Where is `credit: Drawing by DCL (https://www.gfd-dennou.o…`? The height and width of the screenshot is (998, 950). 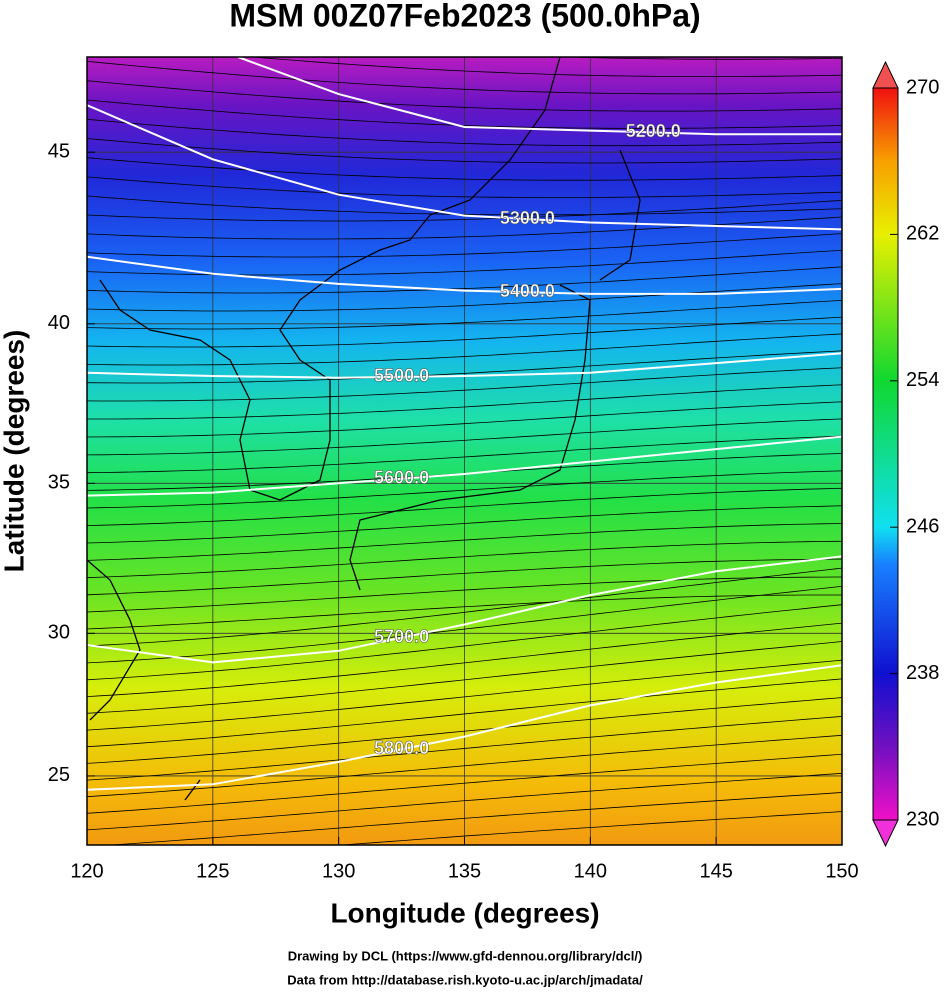
credit: Drawing by DCL (https://www.gfd-dennou.o… is located at coordinates (465, 955).